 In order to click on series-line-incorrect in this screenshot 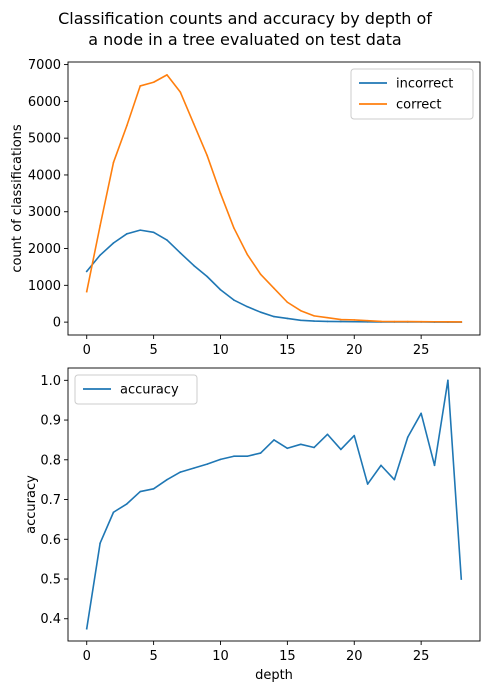, I will do `click(274, 276)`.